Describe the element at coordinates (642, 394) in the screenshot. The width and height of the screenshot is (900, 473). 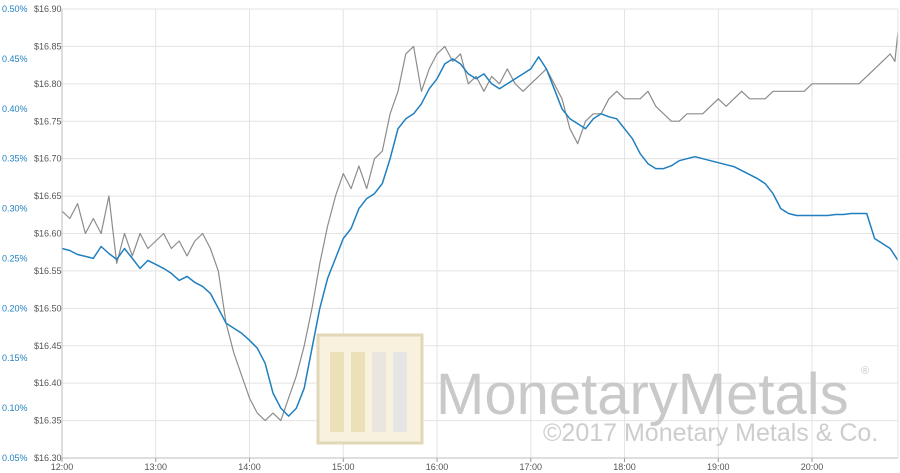
I see `watermark-brand: MonetaryMetals` at that location.